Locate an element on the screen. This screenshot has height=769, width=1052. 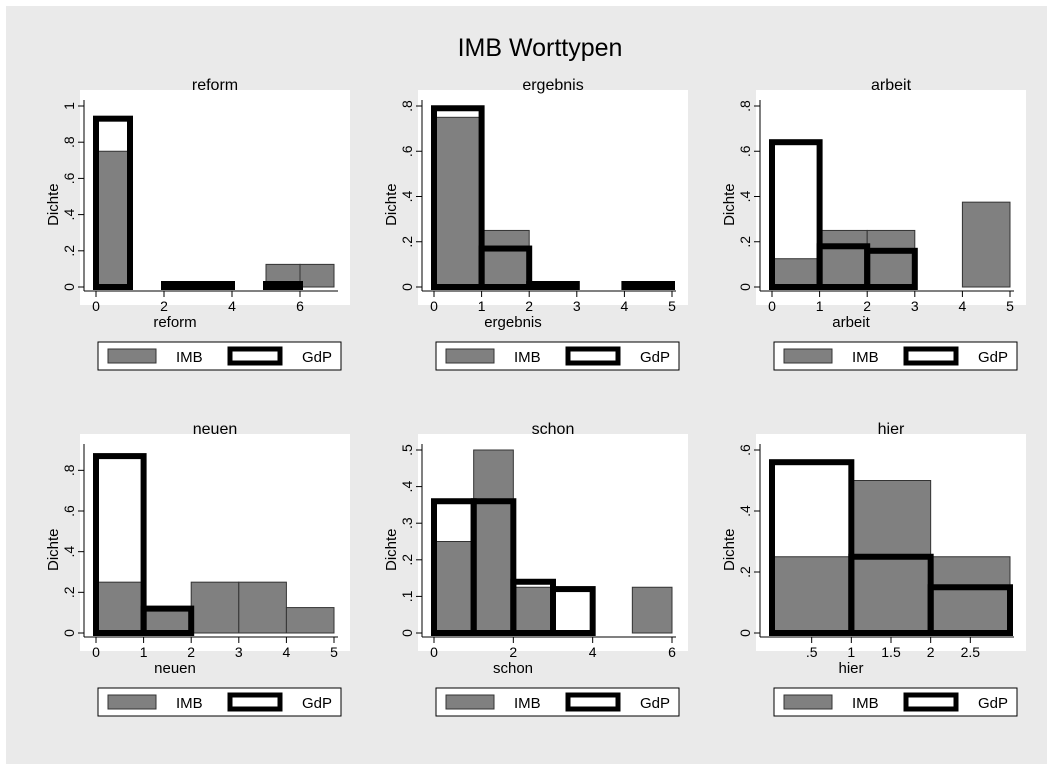
y-tick-label: 1 is located at coordinates (69, 106).